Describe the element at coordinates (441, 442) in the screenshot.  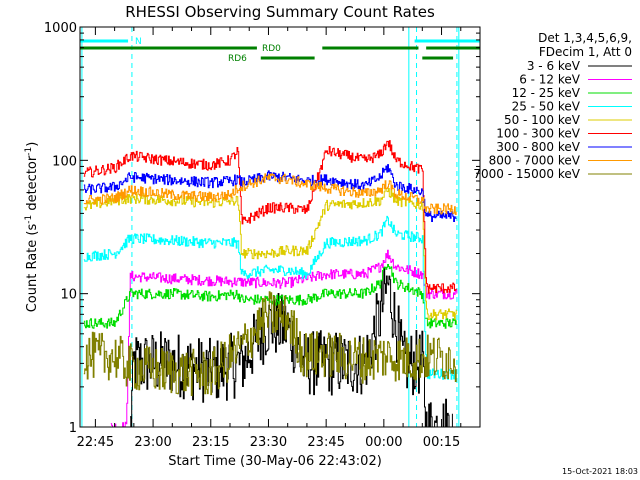
I see `x-tick-label: 00:15` at that location.